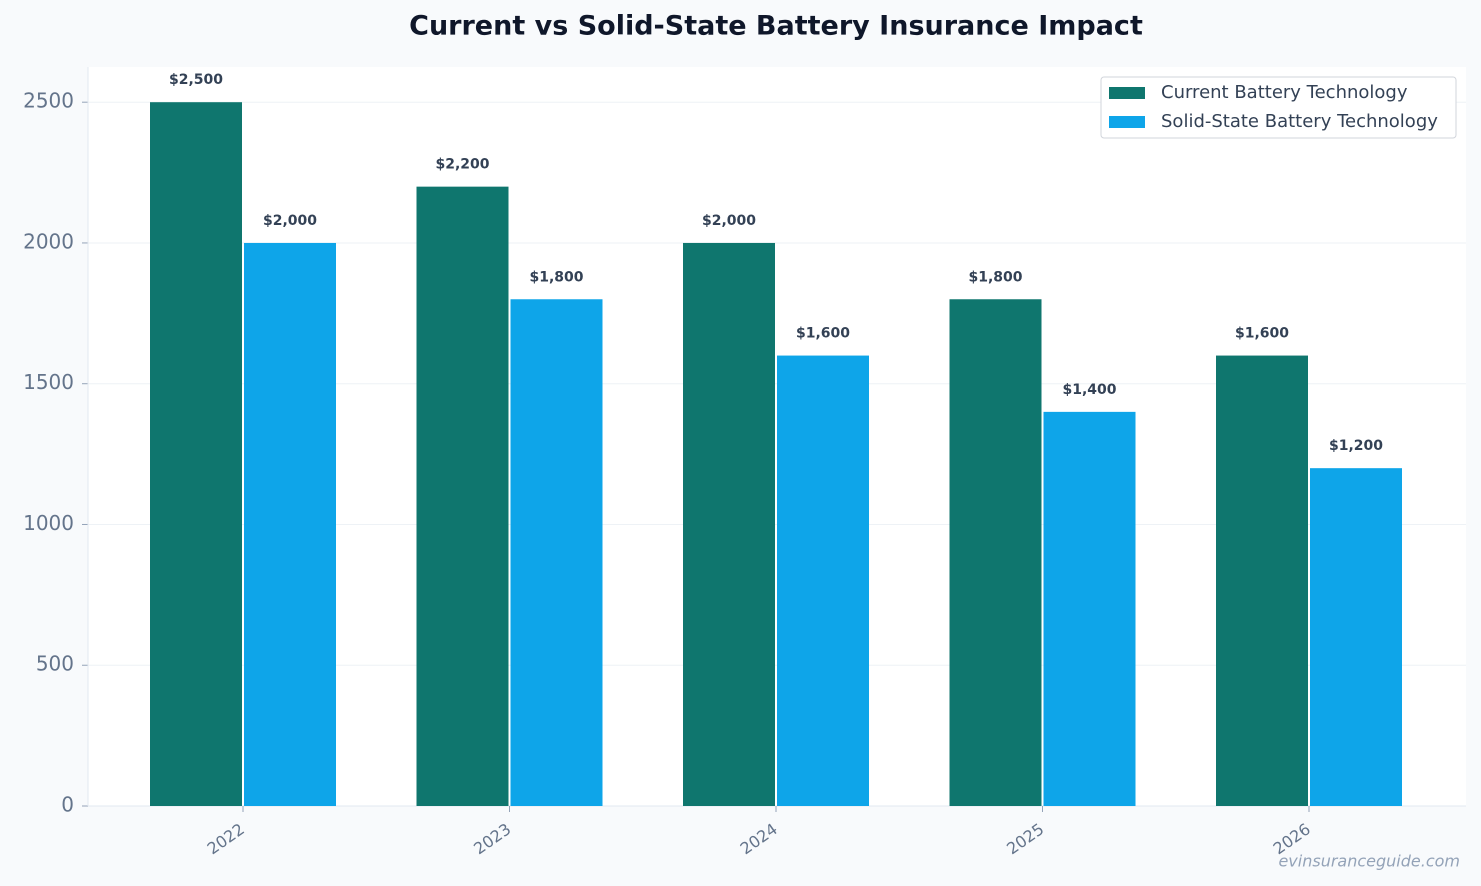  What do you see at coordinates (48, 101) in the screenshot?
I see `y-tick-label: 2500` at bounding box center [48, 101].